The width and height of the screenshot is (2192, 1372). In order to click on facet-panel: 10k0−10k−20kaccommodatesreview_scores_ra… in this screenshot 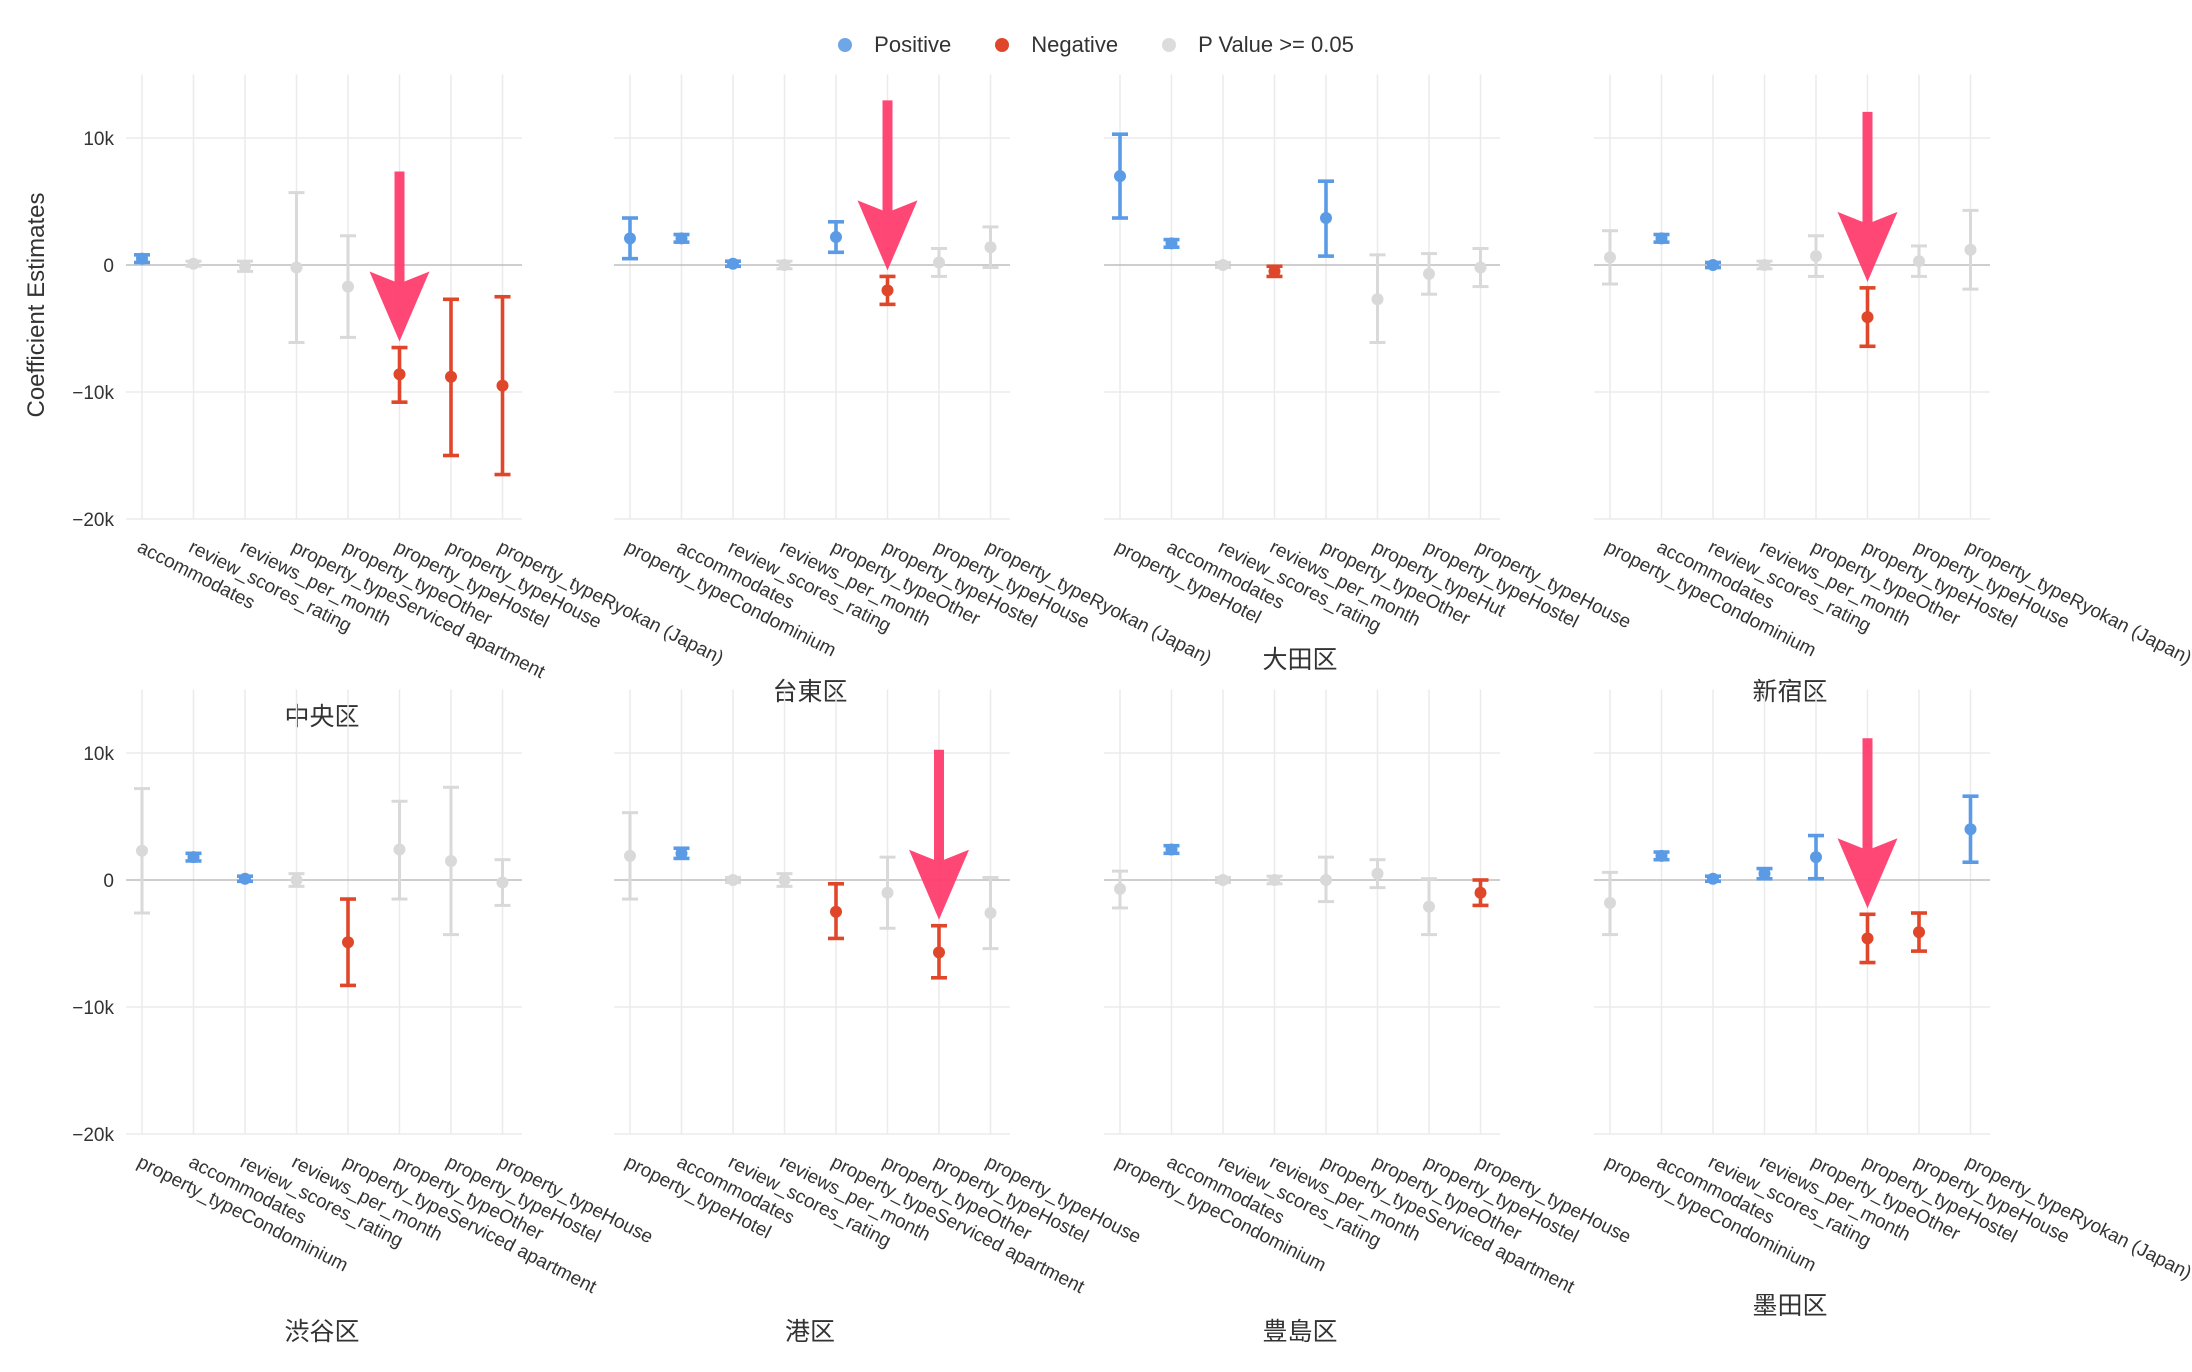, I will do `click(399, 402)`.